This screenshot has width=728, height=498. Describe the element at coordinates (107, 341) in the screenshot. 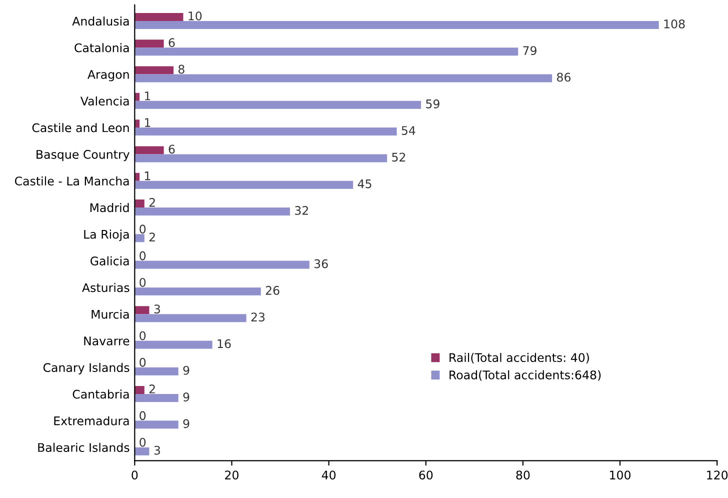

I see `y-tick-label: Navarre` at that location.